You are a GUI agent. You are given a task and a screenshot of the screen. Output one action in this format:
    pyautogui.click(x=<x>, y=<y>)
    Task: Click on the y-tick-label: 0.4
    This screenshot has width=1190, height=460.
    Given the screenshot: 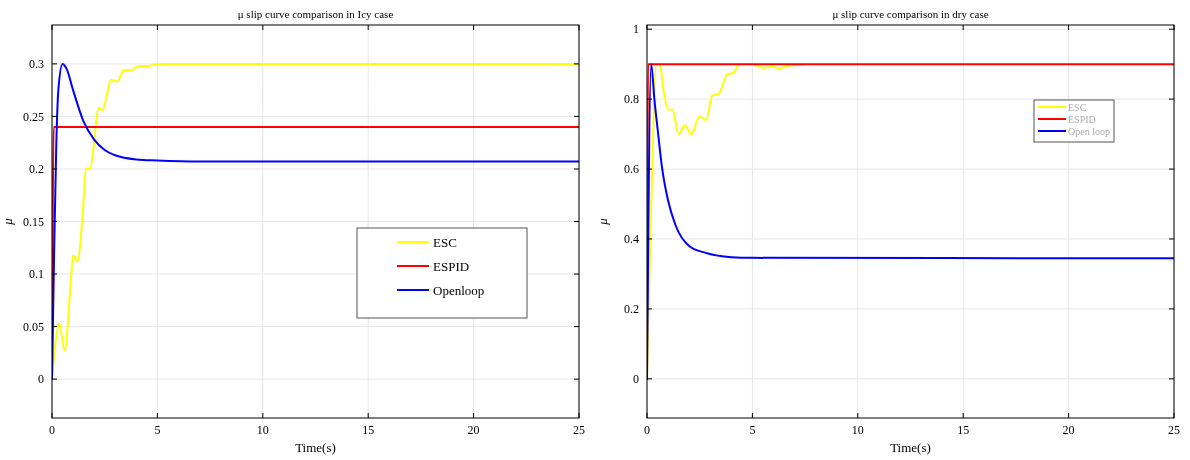 What is the action you would take?
    pyautogui.click(x=631, y=239)
    